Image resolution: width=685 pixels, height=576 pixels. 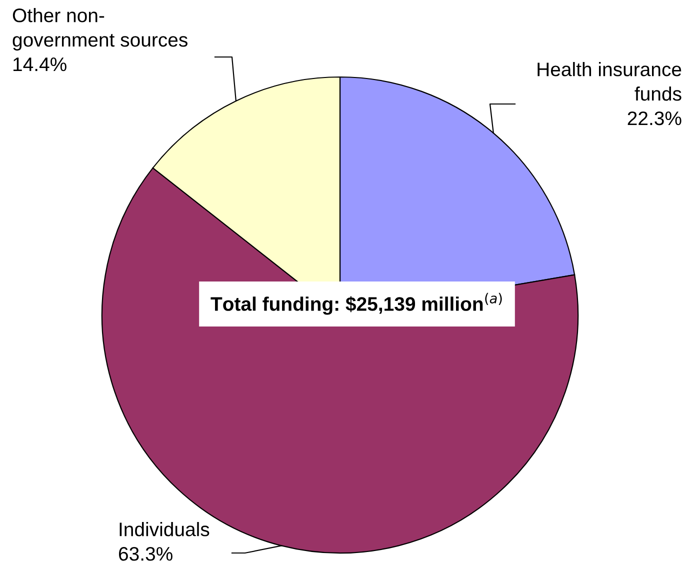 I want to click on data-label: 14.4%, so click(x=39, y=65).